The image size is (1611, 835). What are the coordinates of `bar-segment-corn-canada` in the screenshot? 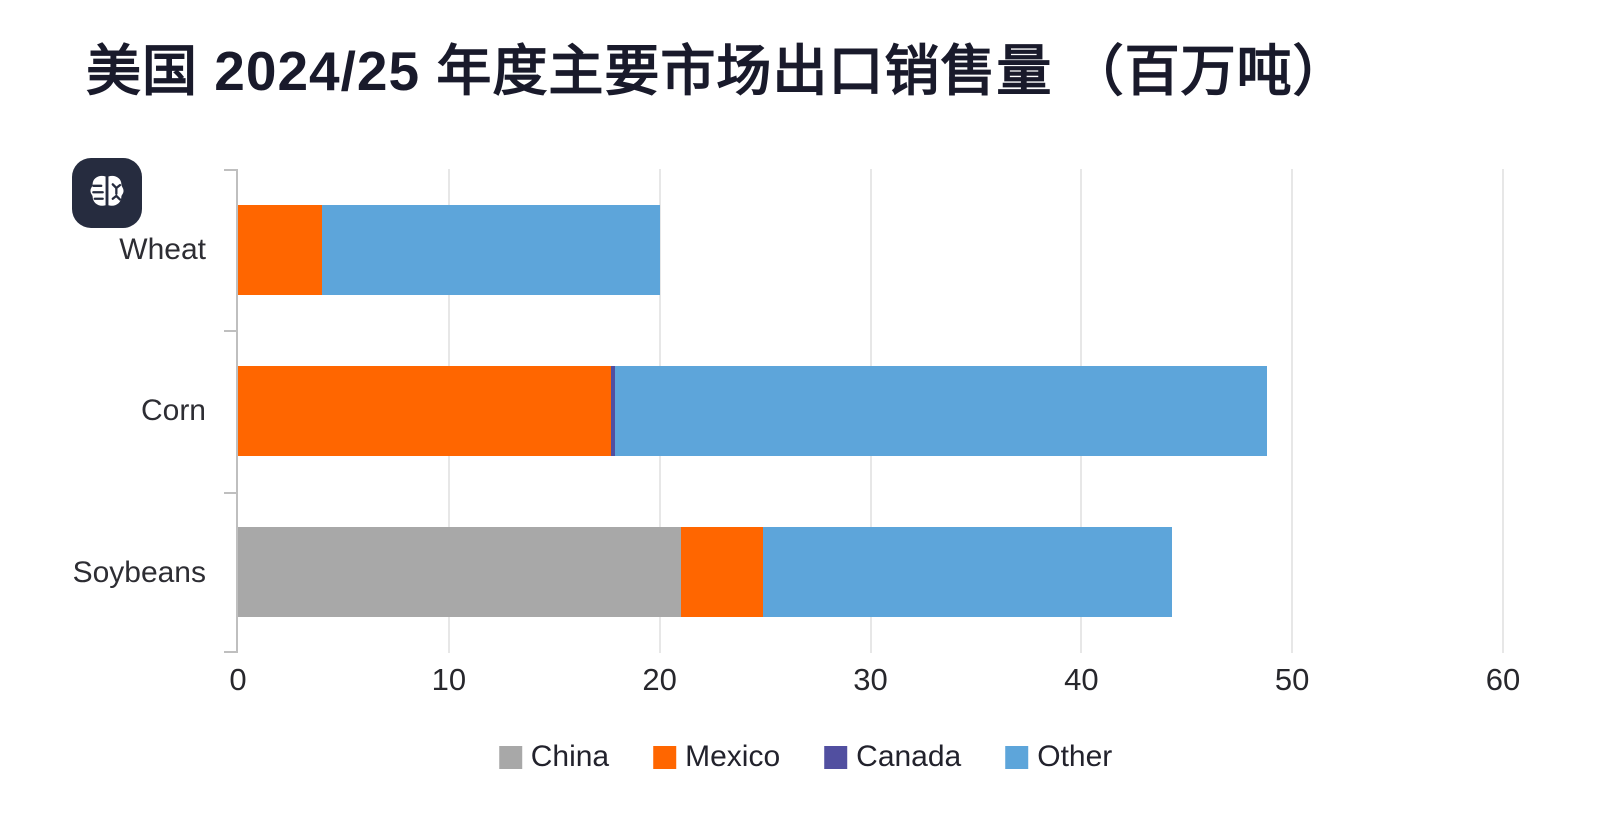 It's located at (613, 411).